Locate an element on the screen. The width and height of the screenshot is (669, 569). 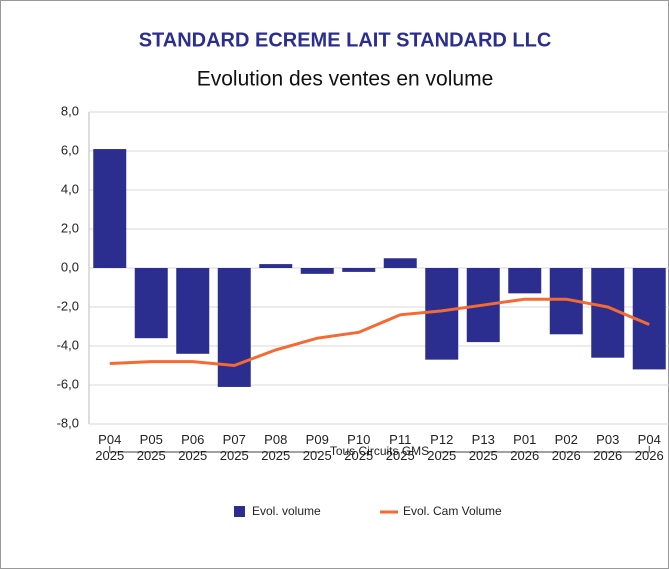
legend-swatch is located at coordinates (239, 511).